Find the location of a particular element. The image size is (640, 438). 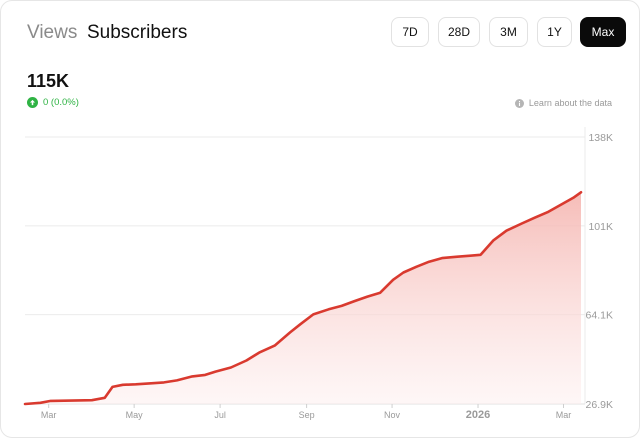

range-28d-button: 28D is located at coordinates (459, 32).